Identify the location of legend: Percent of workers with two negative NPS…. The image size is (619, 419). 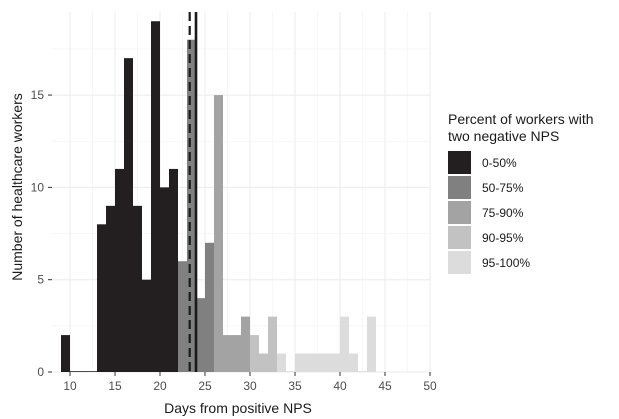
(521, 192).